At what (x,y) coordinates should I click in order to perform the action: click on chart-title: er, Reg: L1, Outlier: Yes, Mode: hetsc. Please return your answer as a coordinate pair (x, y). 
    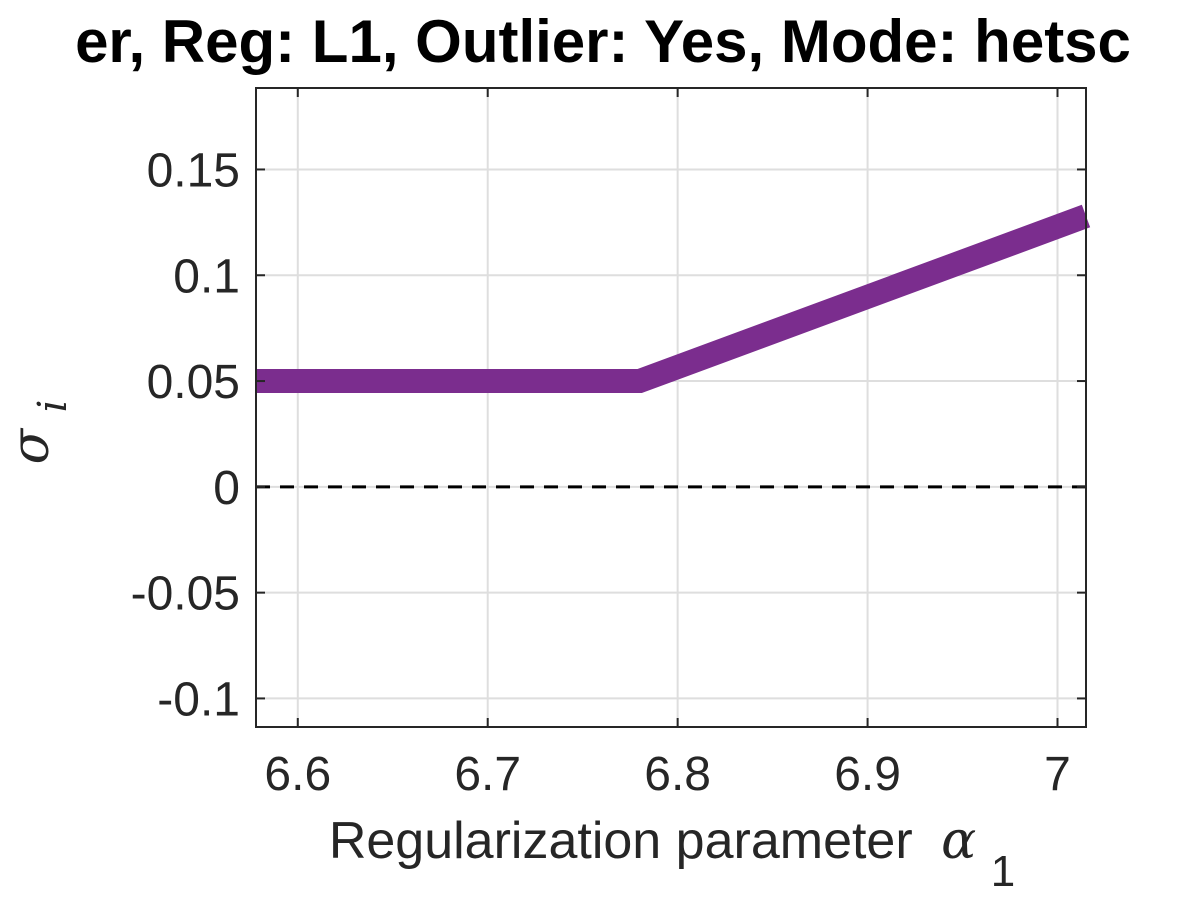
    Looking at the image, I should click on (603, 41).